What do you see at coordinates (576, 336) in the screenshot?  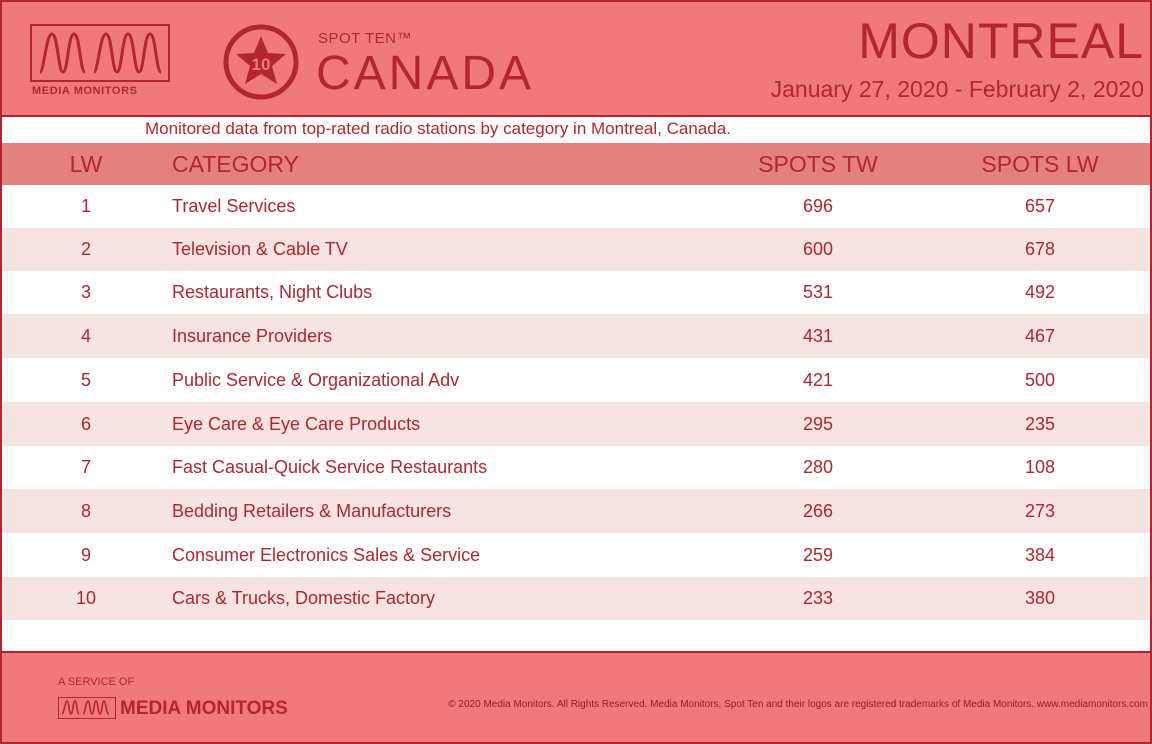 I see `table-row: 4 Insurance Providers 431 467` at bounding box center [576, 336].